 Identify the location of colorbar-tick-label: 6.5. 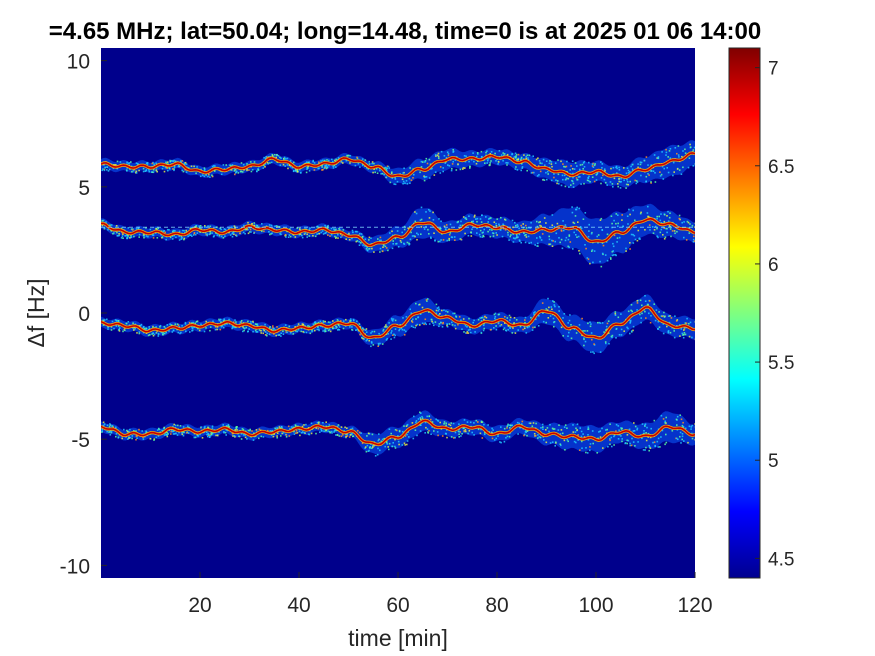
(781, 167).